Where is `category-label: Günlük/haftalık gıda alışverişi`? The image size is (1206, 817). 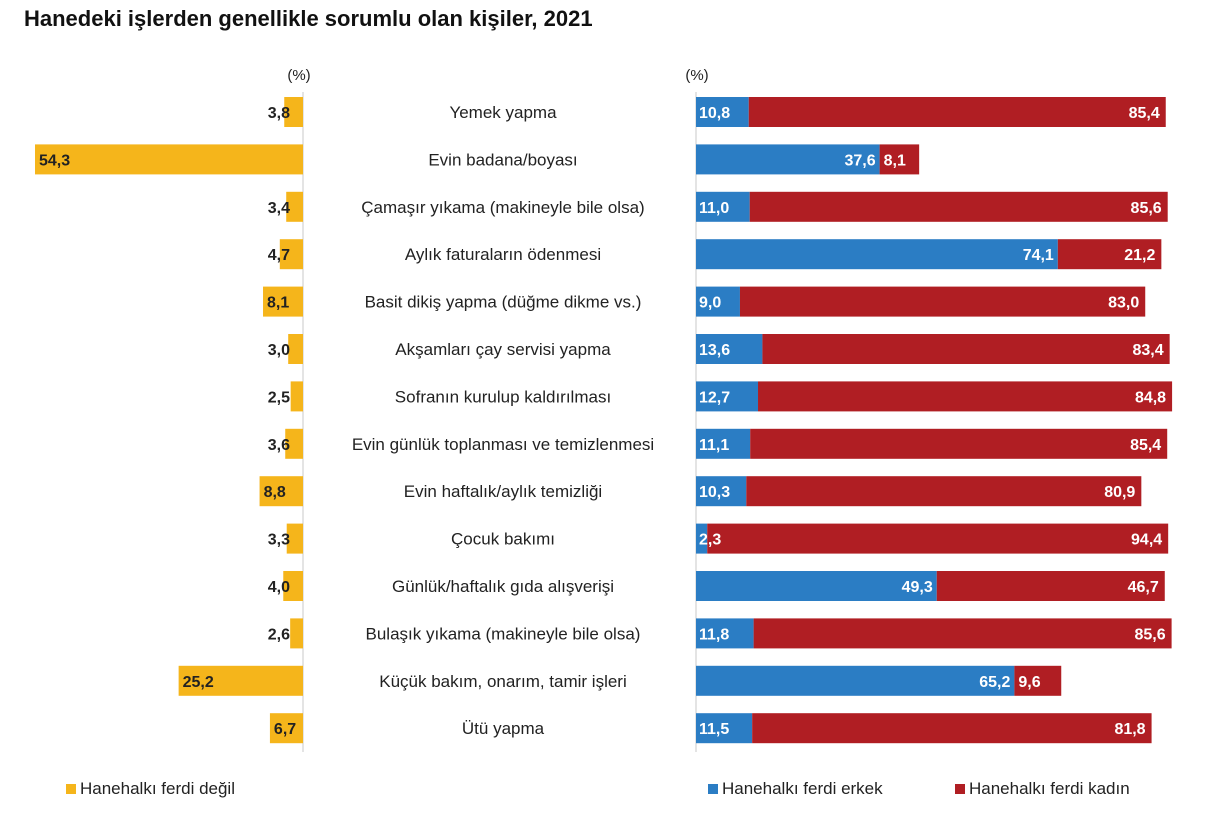
category-label: Günlük/haftalık gıda alışverişi is located at coordinates (503, 586).